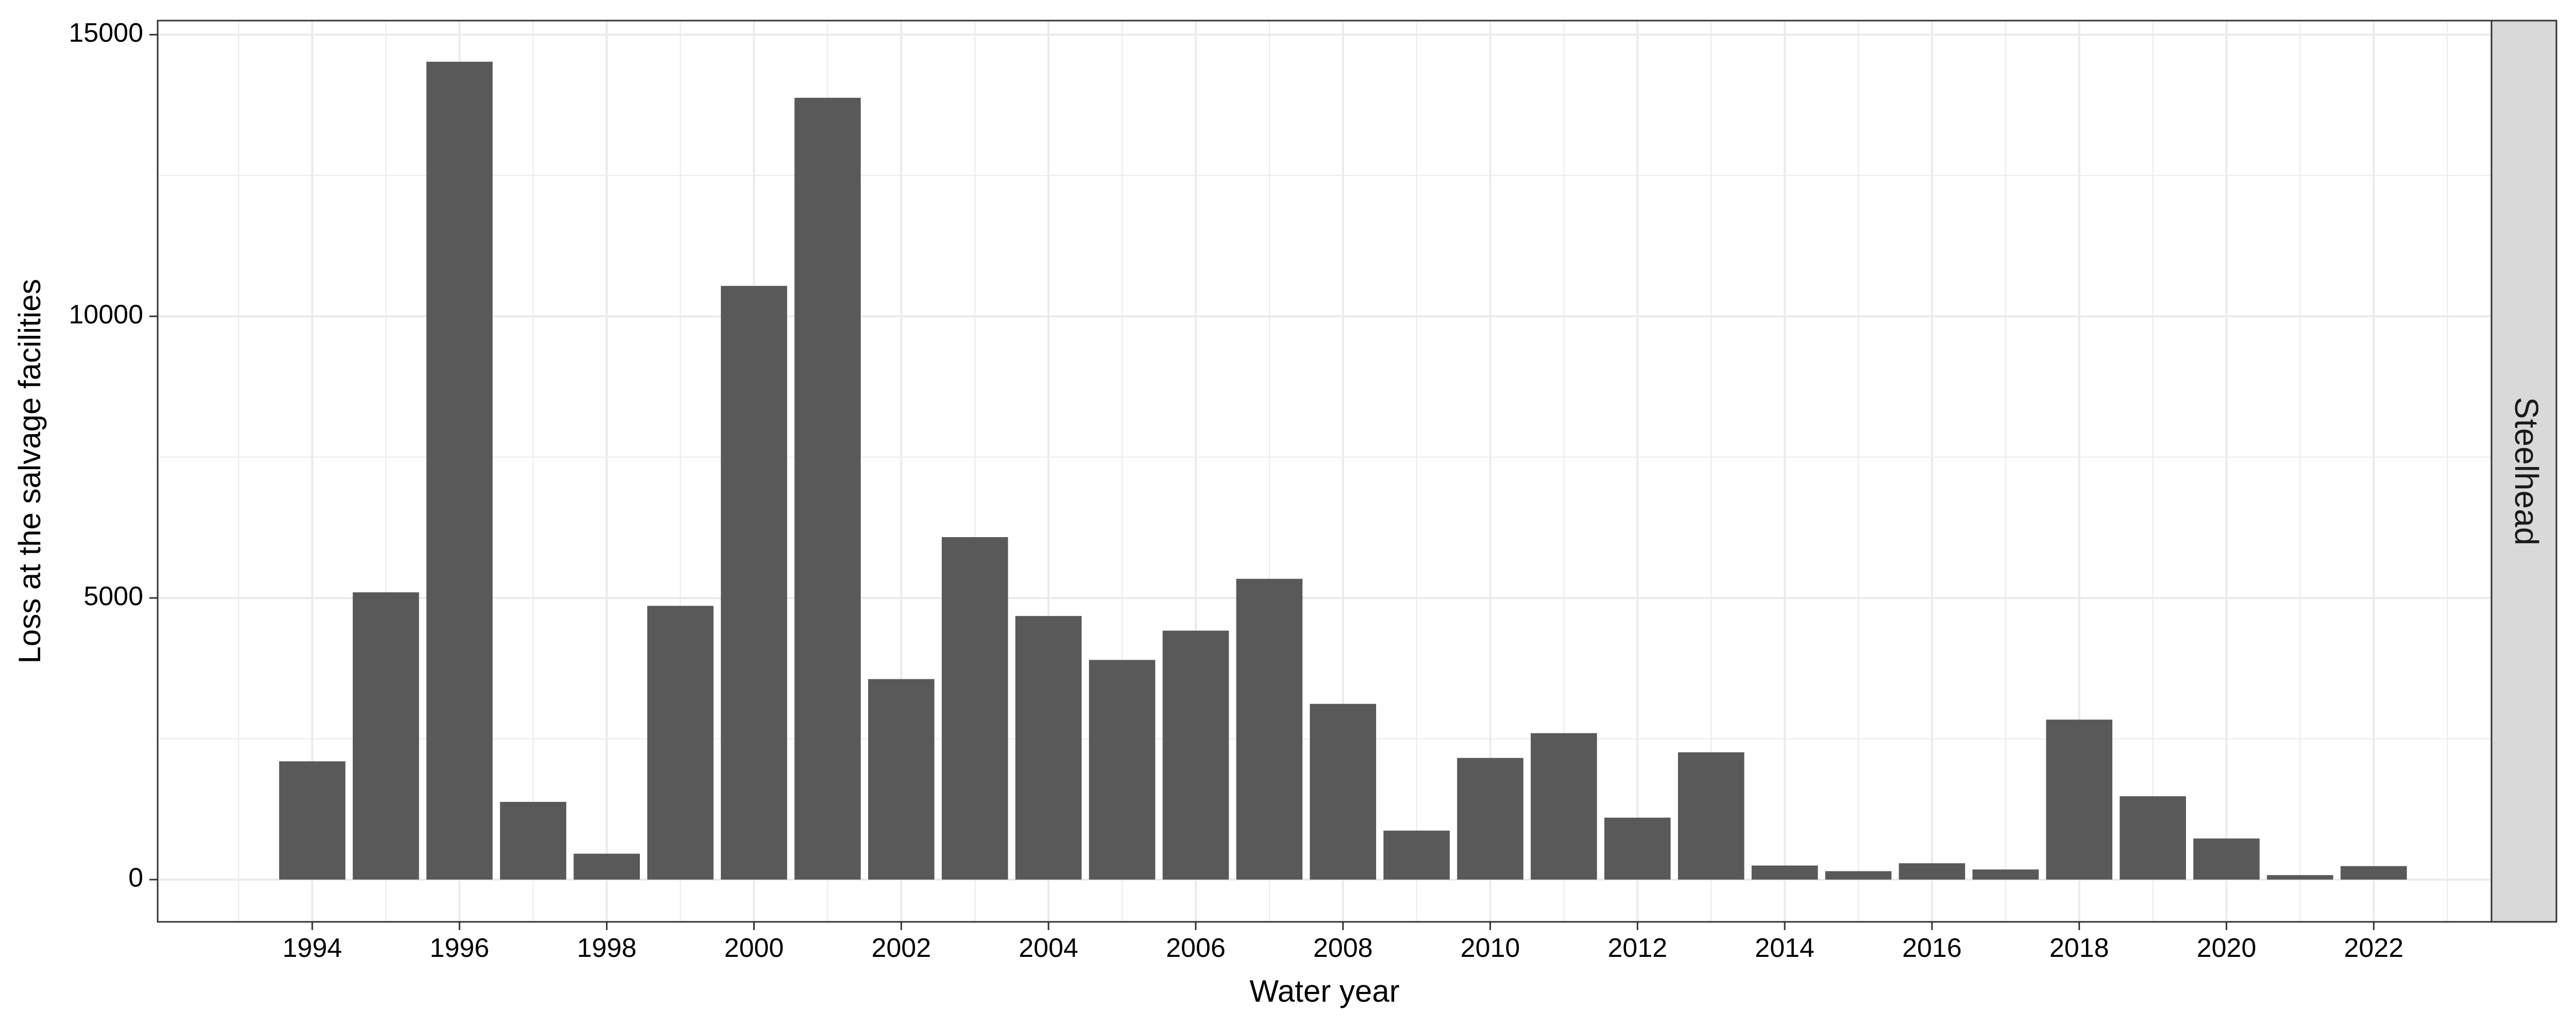 The width and height of the screenshot is (2576, 1030). What do you see at coordinates (754, 948) in the screenshot?
I see `x-tick-label: 2000` at bounding box center [754, 948].